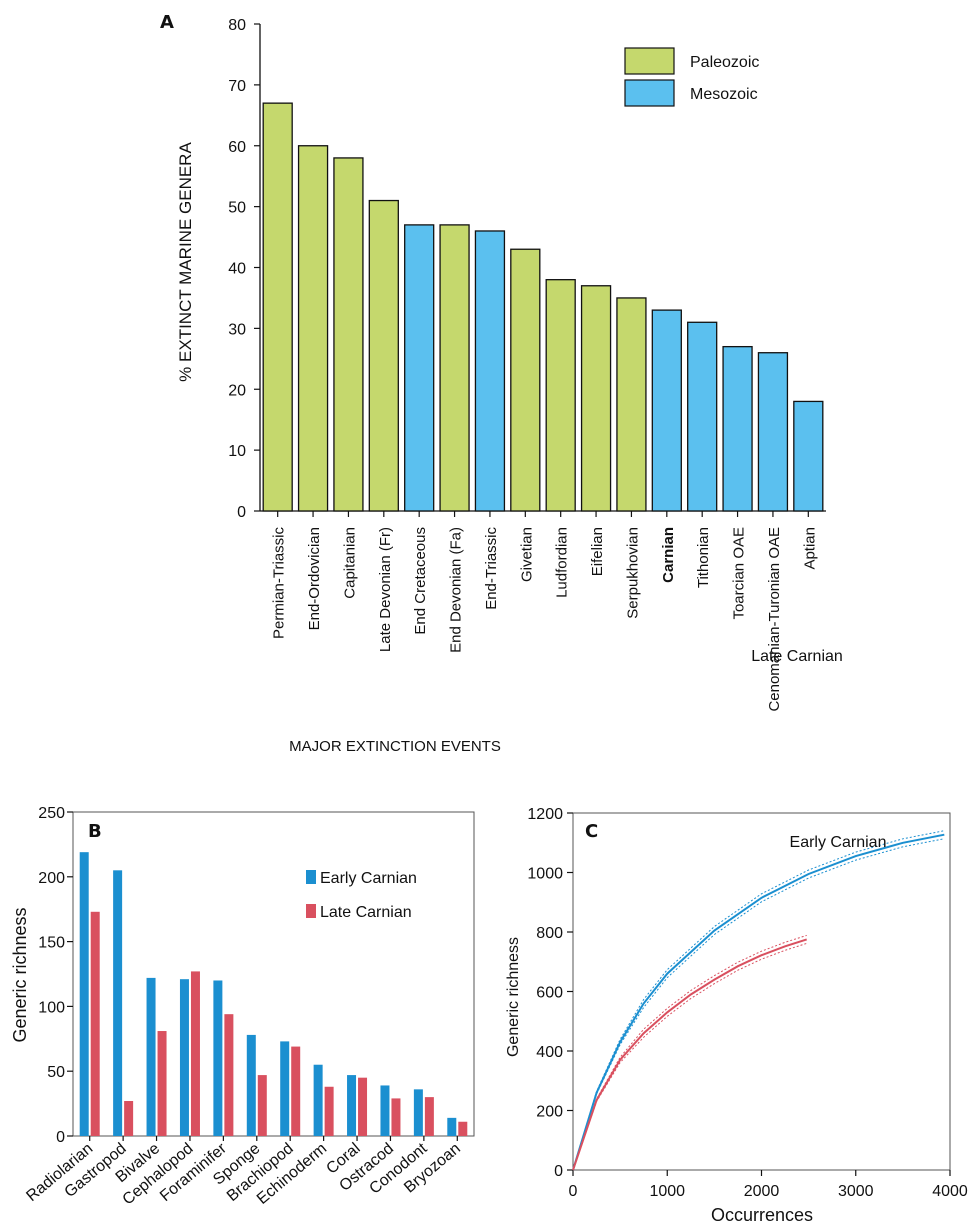  What do you see at coordinates (856, 1191) in the screenshot?
I see `x-tick-label: 3000` at bounding box center [856, 1191].